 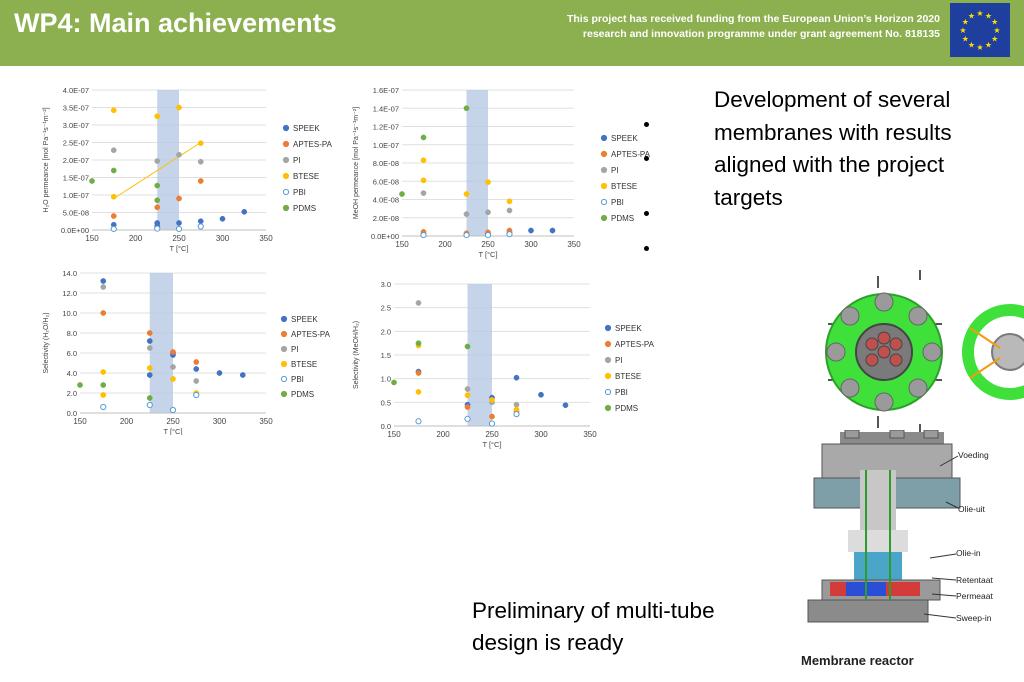 I want to click on reactor-top-view-drawing, so click(x=924, y=352).